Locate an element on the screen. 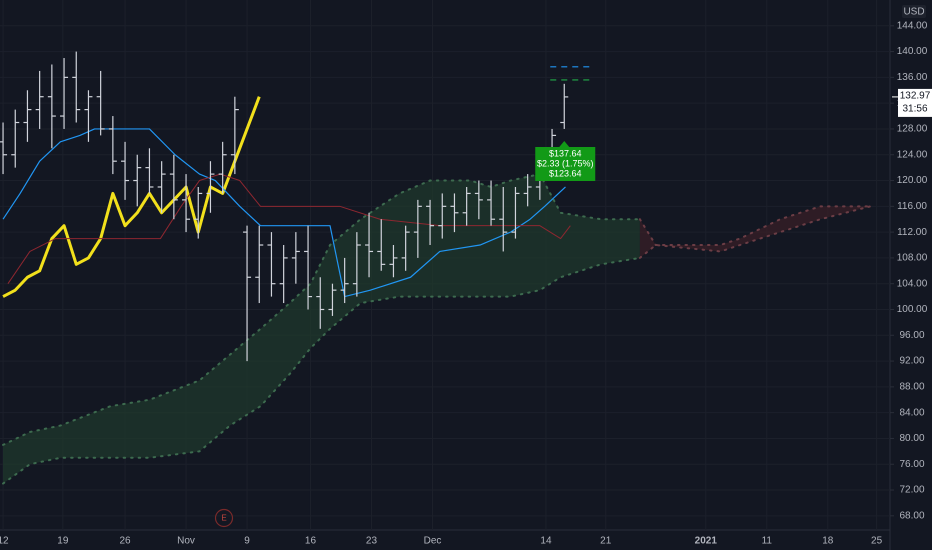 This screenshot has height=550, width=932. x-tick-label: 11 is located at coordinates (767, 541).